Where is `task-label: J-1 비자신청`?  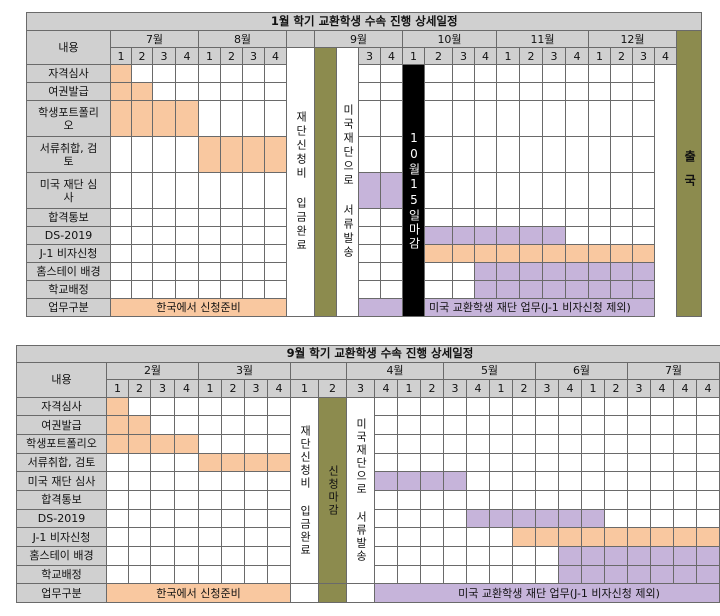 task-label: J-1 비자신청 is located at coordinates (68, 253).